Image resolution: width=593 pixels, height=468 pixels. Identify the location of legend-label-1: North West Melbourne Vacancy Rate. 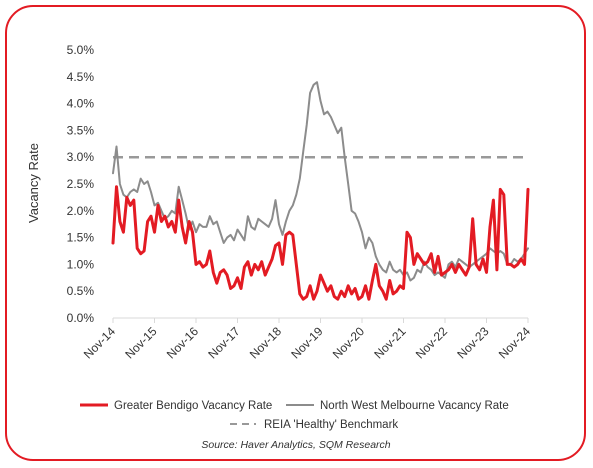
(414, 406).